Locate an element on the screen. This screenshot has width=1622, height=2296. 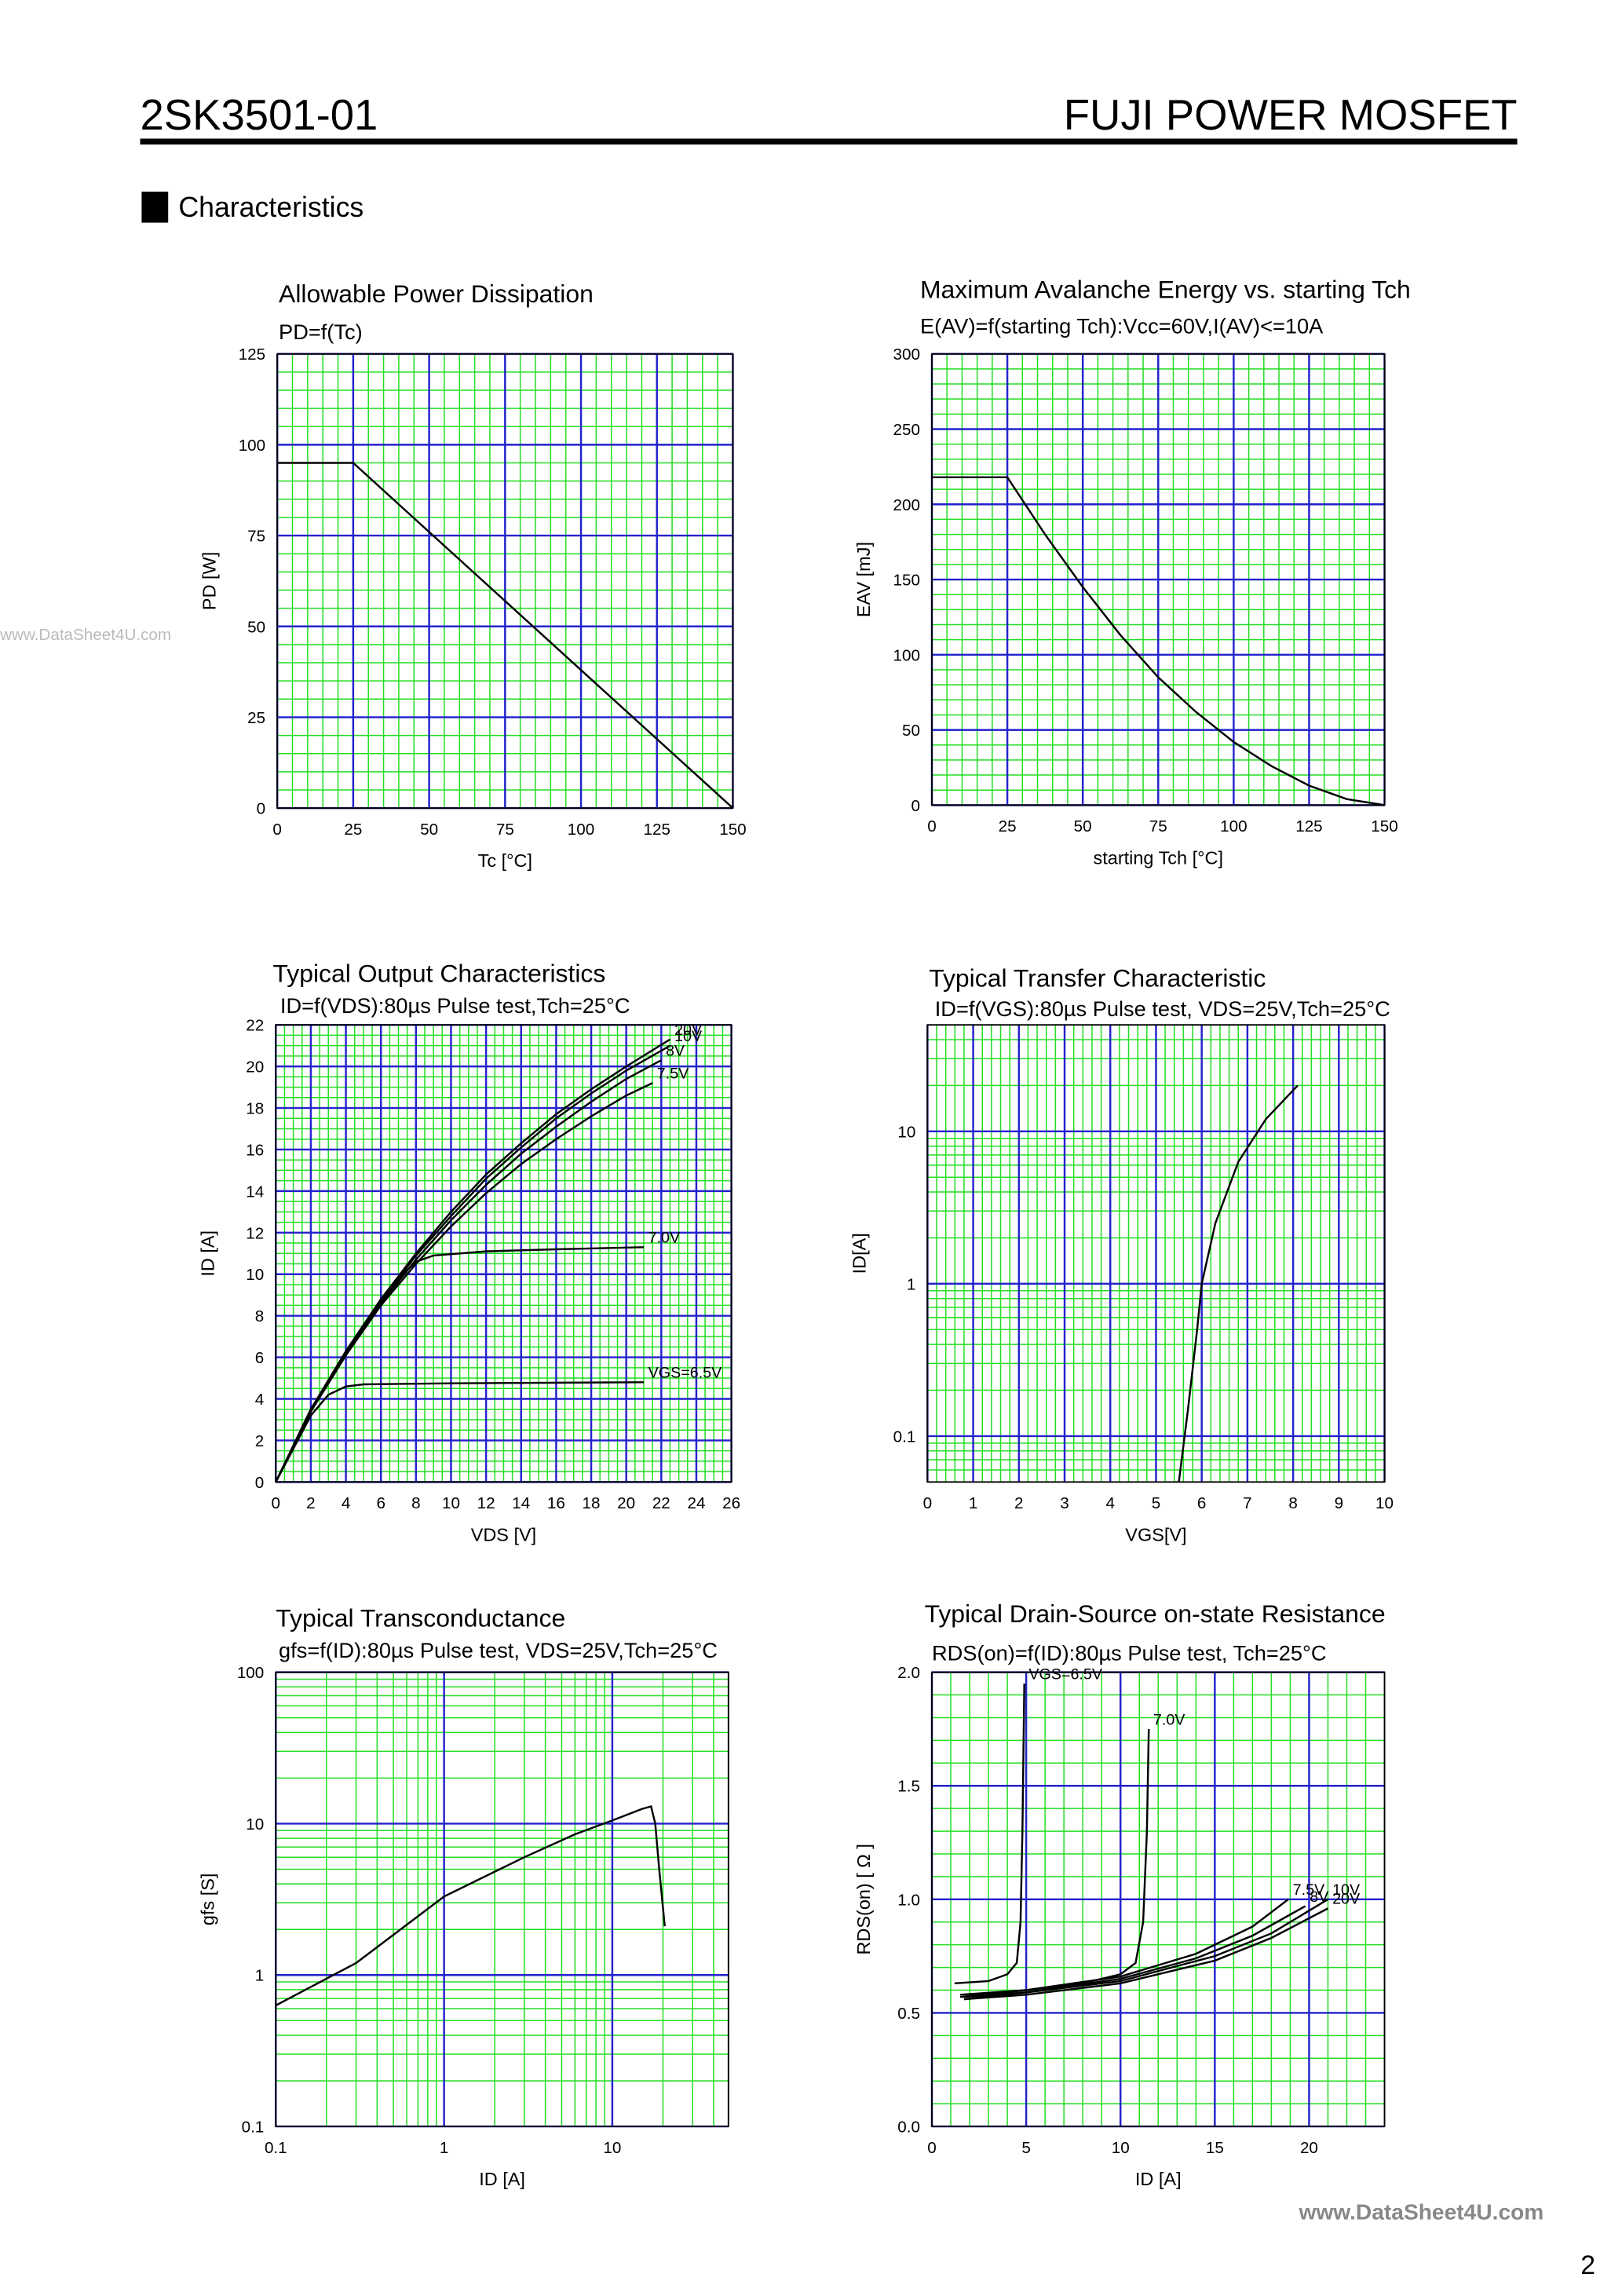
brand-title: FUJI POWER MOSFET is located at coordinates (1291, 115).